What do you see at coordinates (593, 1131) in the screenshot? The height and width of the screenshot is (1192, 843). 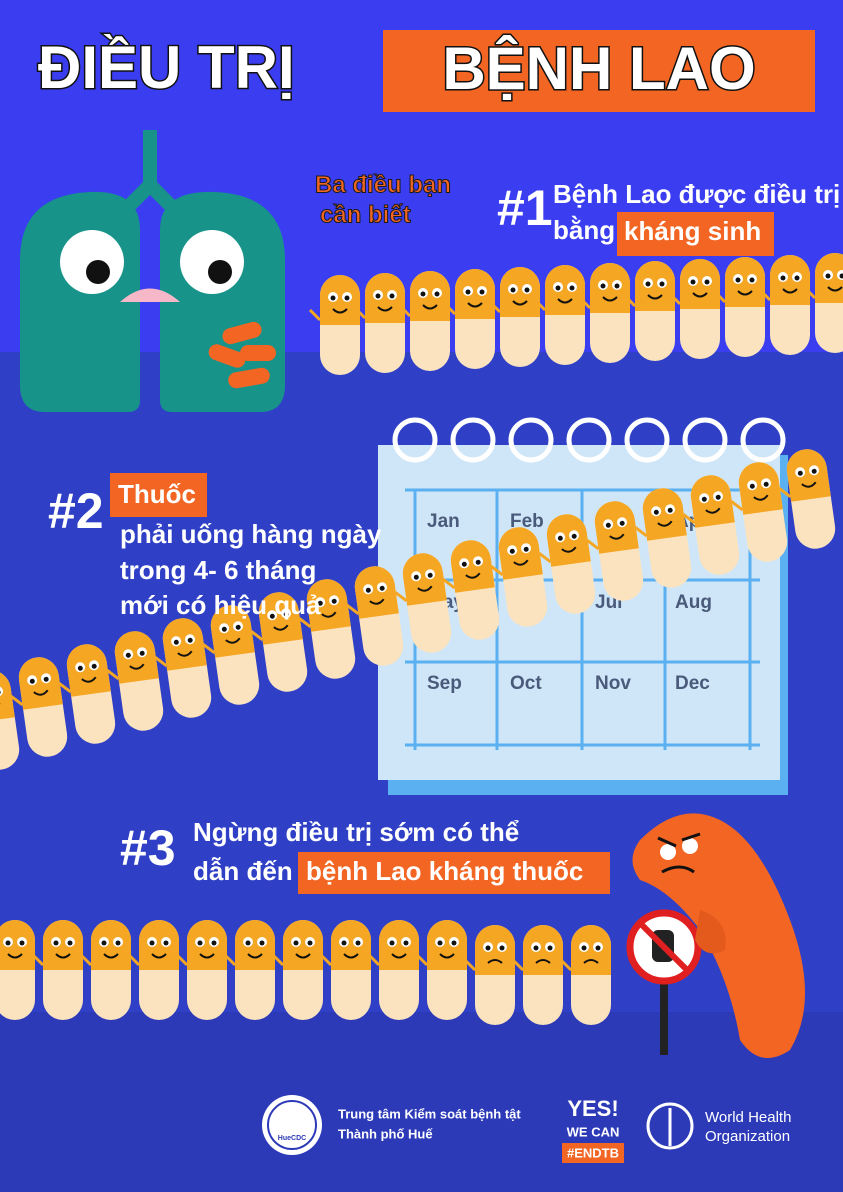 I see `campaign: WE CAN` at bounding box center [593, 1131].